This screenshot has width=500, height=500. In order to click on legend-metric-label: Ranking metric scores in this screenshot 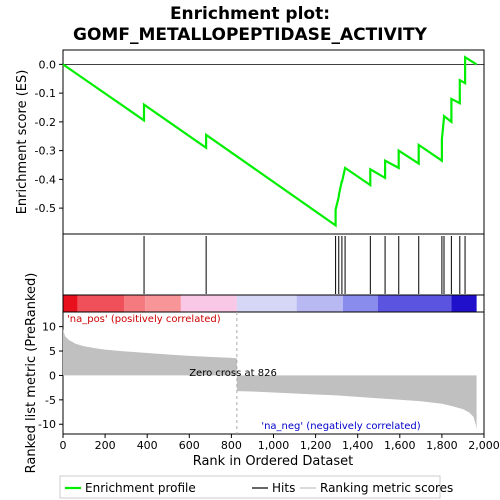, I will do `click(386, 488)`.